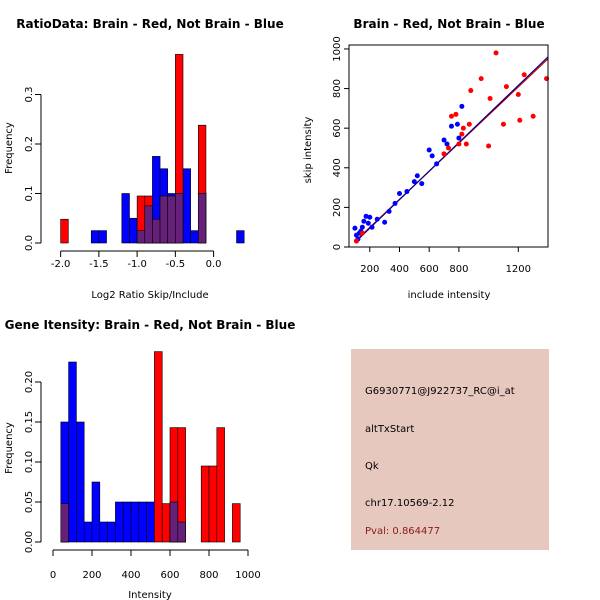  I want to click on intensity-scatter-y-tick-label: 200, so click(337, 207).